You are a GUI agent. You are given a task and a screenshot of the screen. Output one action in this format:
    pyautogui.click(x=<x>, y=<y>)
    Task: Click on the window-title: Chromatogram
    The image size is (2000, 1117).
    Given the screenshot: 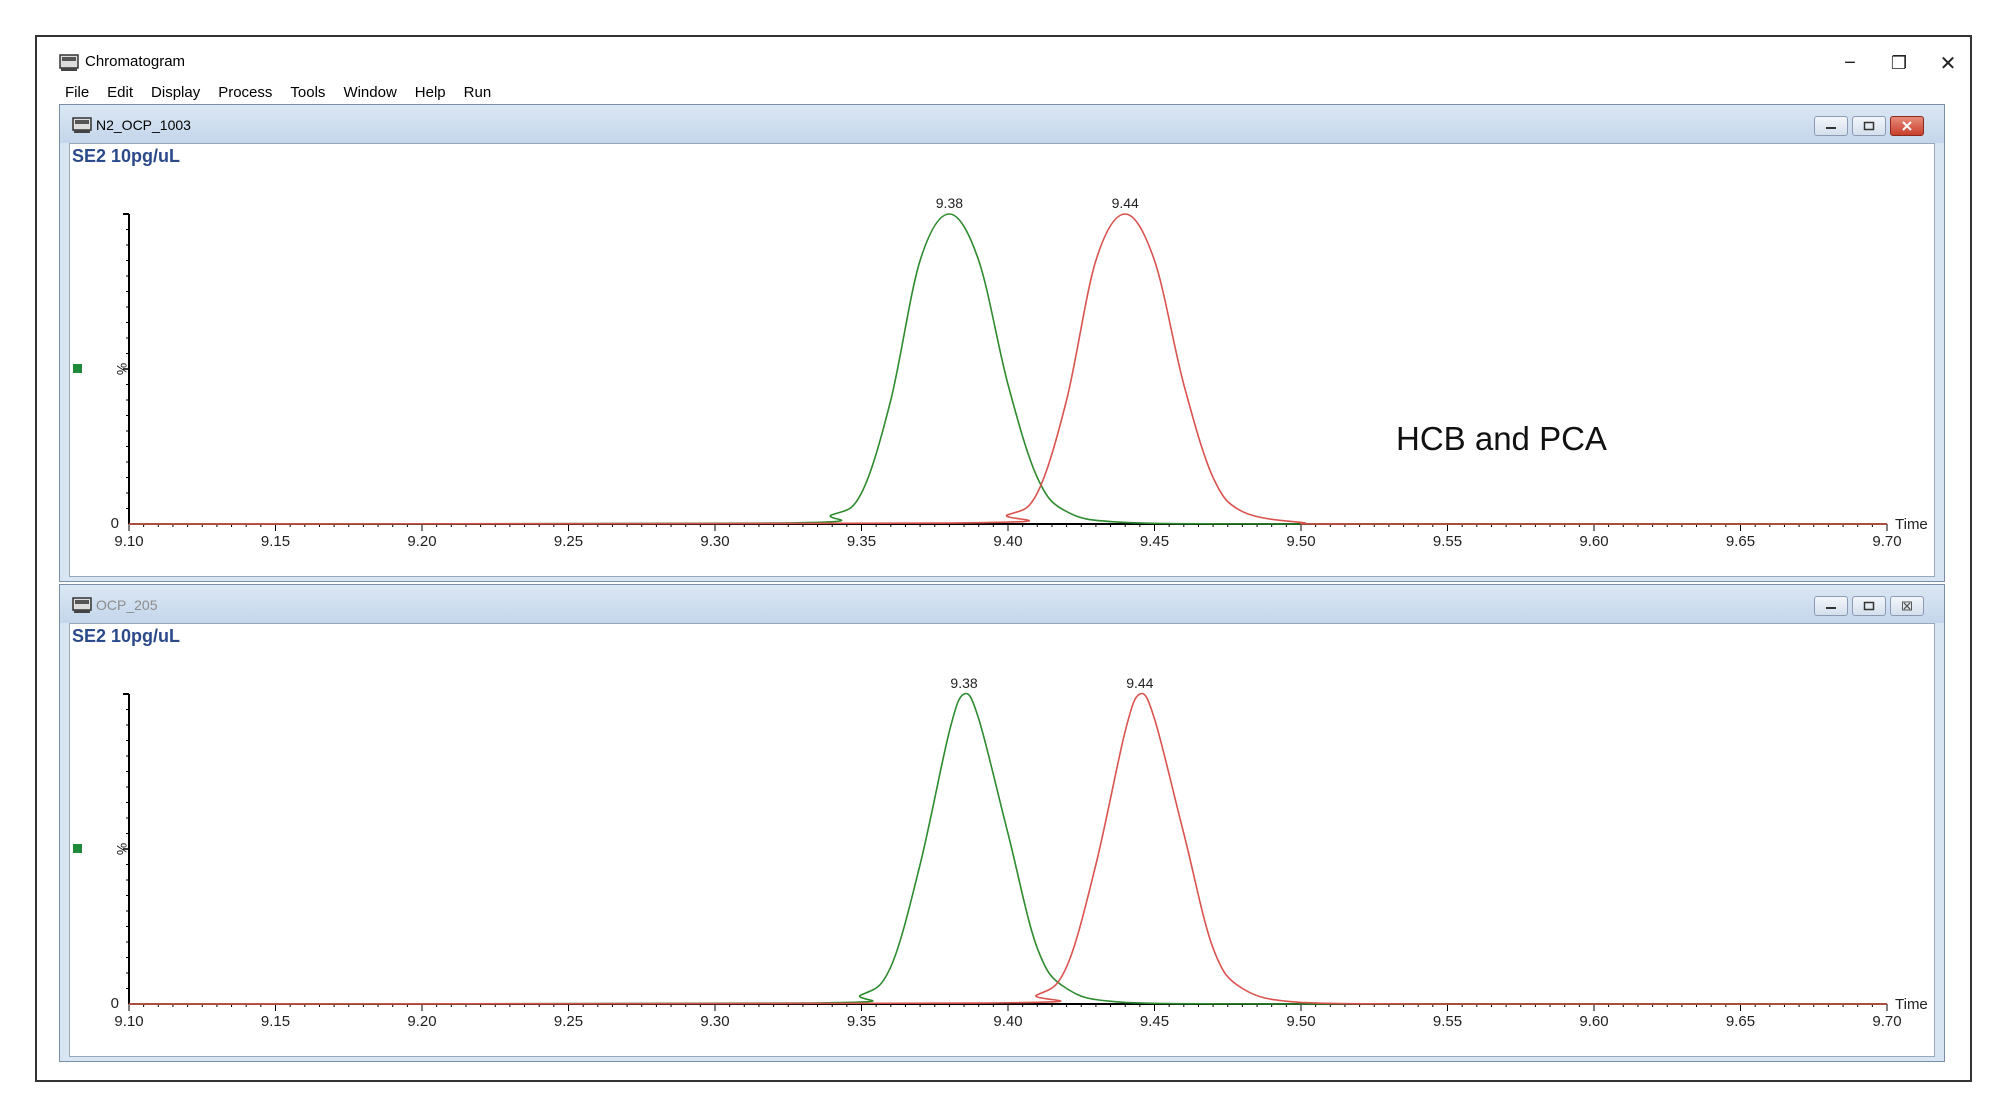 What is the action you would take?
    pyautogui.click(x=135, y=61)
    